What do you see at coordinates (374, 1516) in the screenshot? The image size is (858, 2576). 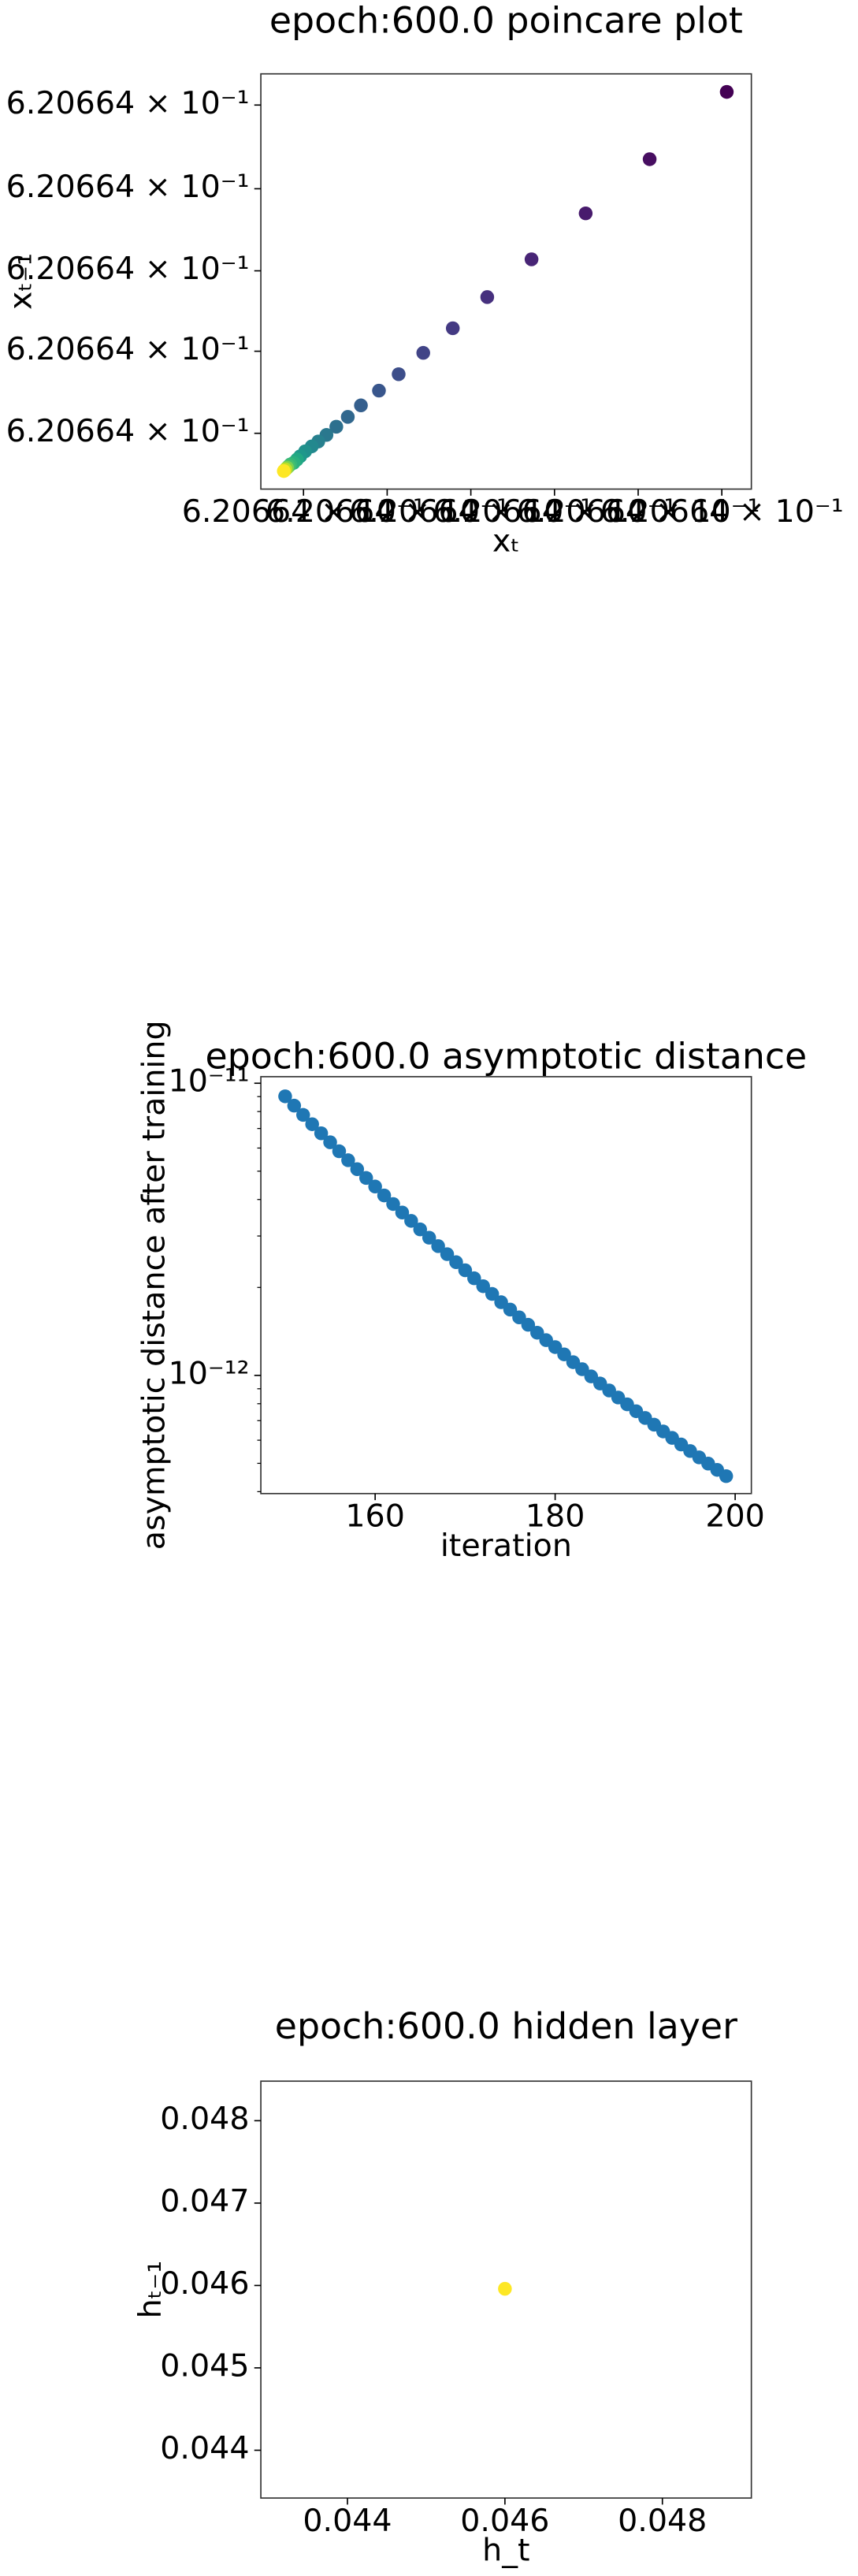 I see `x-tick-label: 160` at bounding box center [374, 1516].